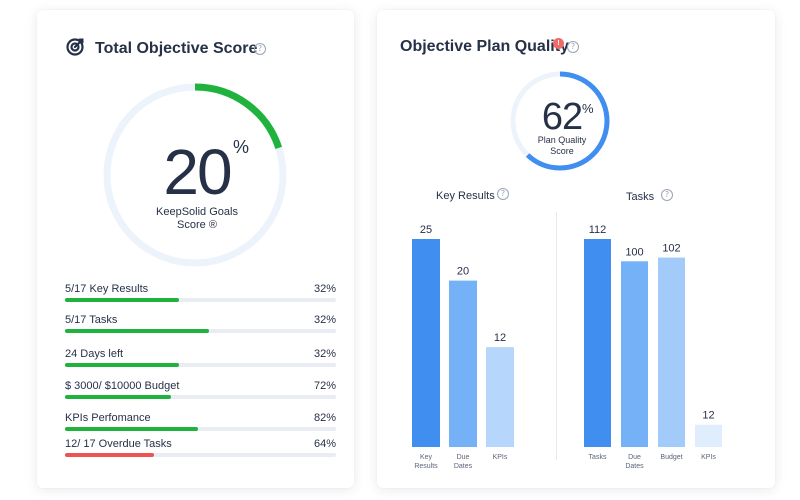  What do you see at coordinates (573, 47) in the screenshot?
I see `plan-quality-help-icon: ?` at bounding box center [573, 47].